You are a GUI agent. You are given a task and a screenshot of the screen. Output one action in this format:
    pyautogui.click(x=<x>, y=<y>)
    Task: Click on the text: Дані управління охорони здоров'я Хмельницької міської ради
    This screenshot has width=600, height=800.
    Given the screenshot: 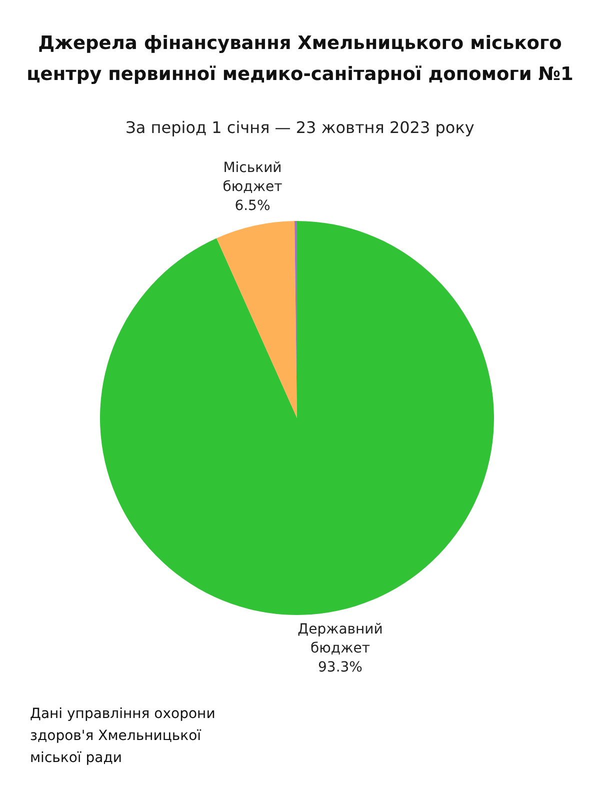 What is the action you would take?
    pyautogui.click(x=123, y=736)
    